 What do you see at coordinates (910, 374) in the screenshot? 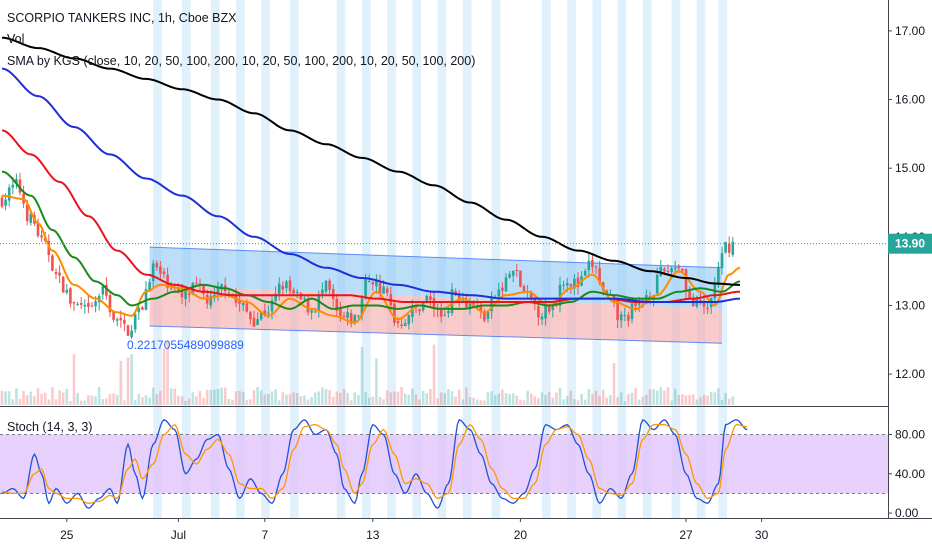
I see `price-tick-label: 12.00` at bounding box center [910, 374].